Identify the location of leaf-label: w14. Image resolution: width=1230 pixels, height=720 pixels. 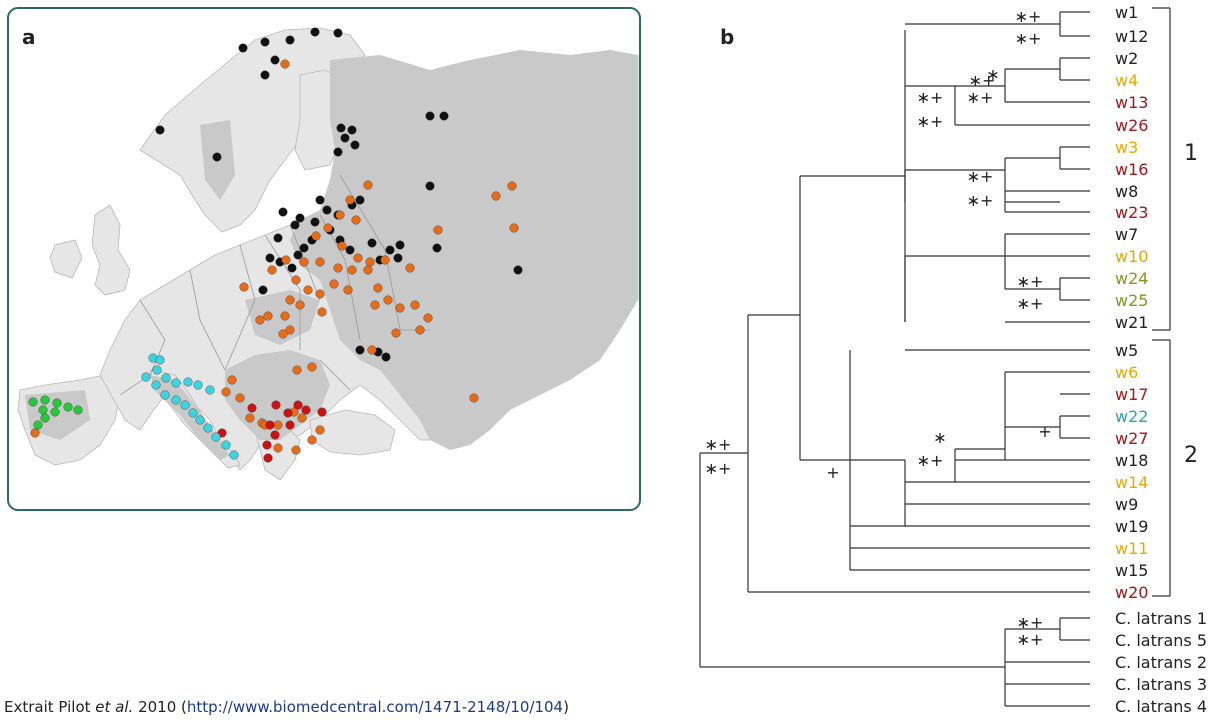
(1131, 482).